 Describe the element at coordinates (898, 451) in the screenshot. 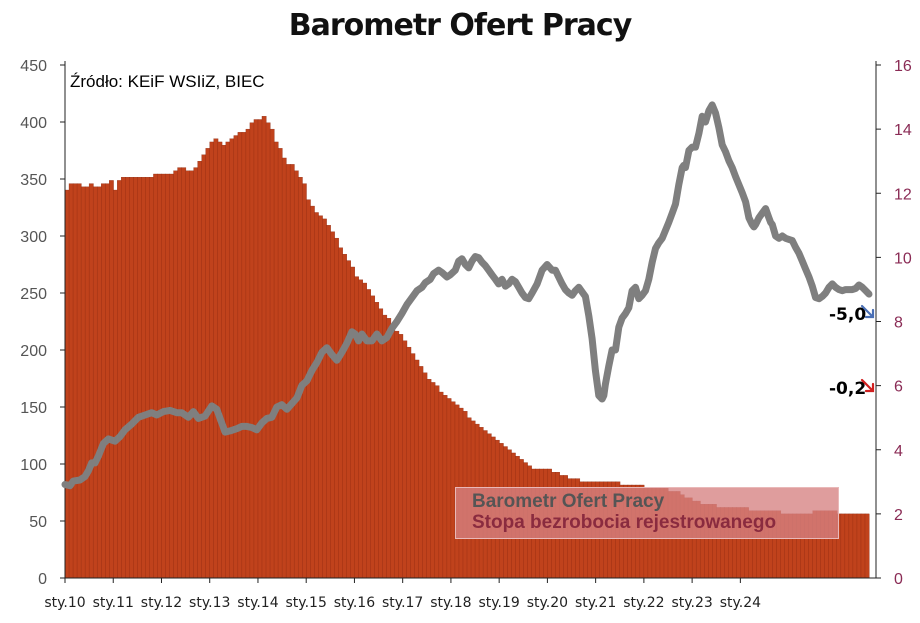

I see `y-right-tick-label: 4` at that location.